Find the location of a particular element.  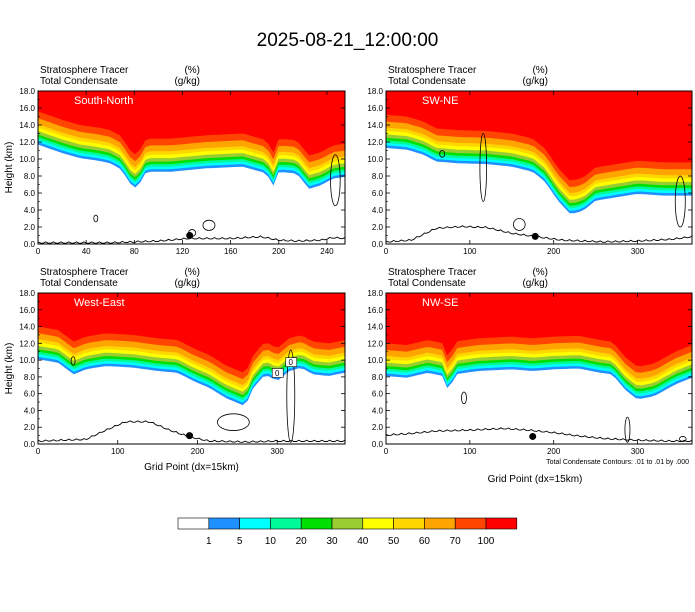

panel-label: West-East is located at coordinates (99, 303).